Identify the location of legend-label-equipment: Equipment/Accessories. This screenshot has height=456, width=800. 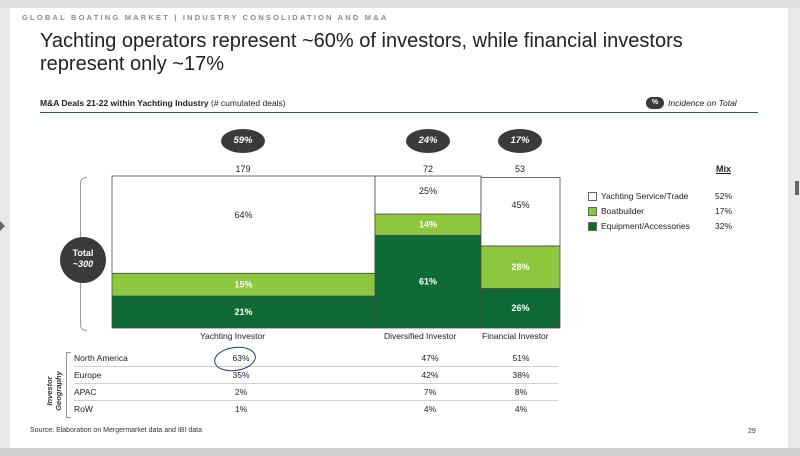
(645, 226).